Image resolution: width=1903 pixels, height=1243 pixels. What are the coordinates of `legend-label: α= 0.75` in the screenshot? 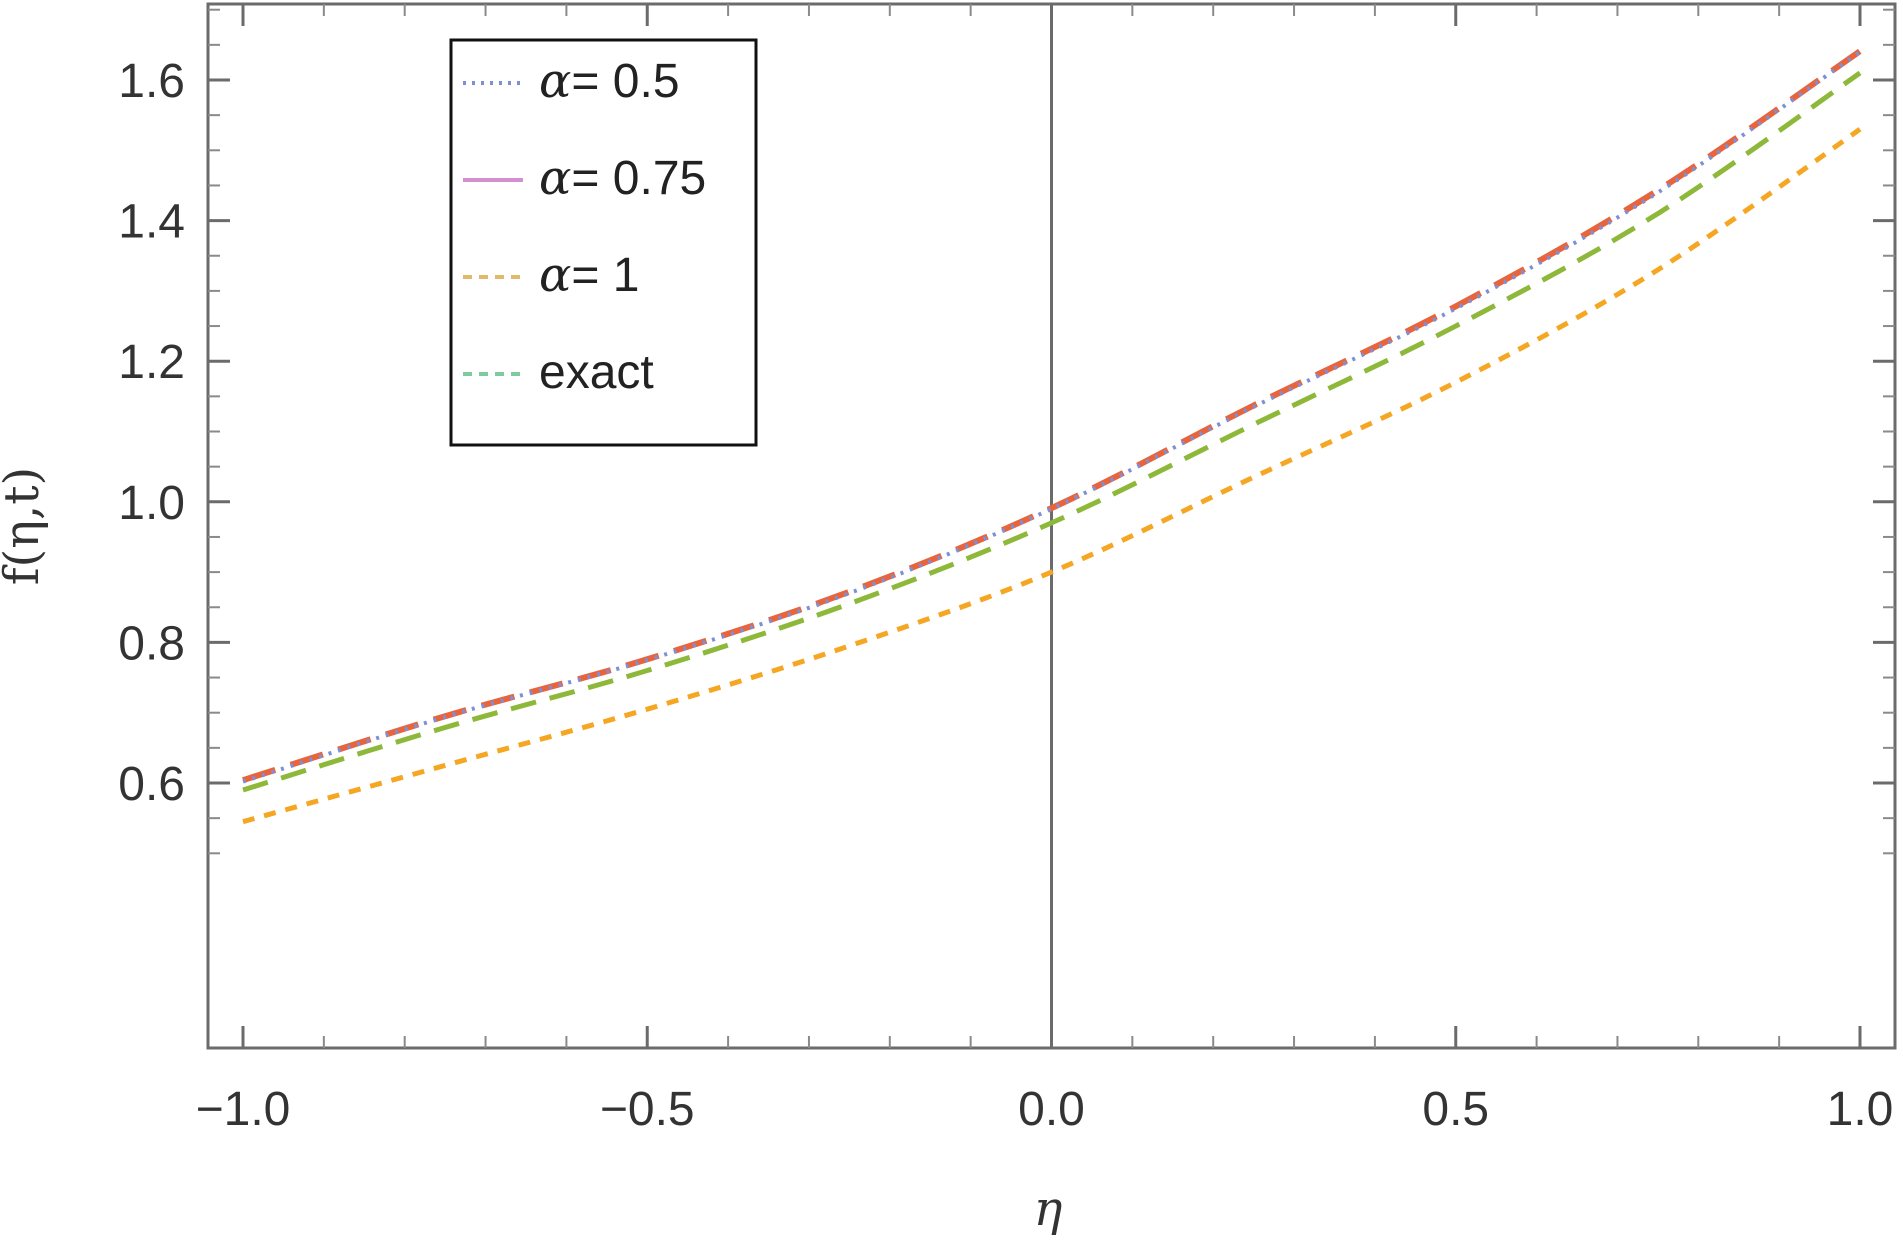 It's located at (622, 178).